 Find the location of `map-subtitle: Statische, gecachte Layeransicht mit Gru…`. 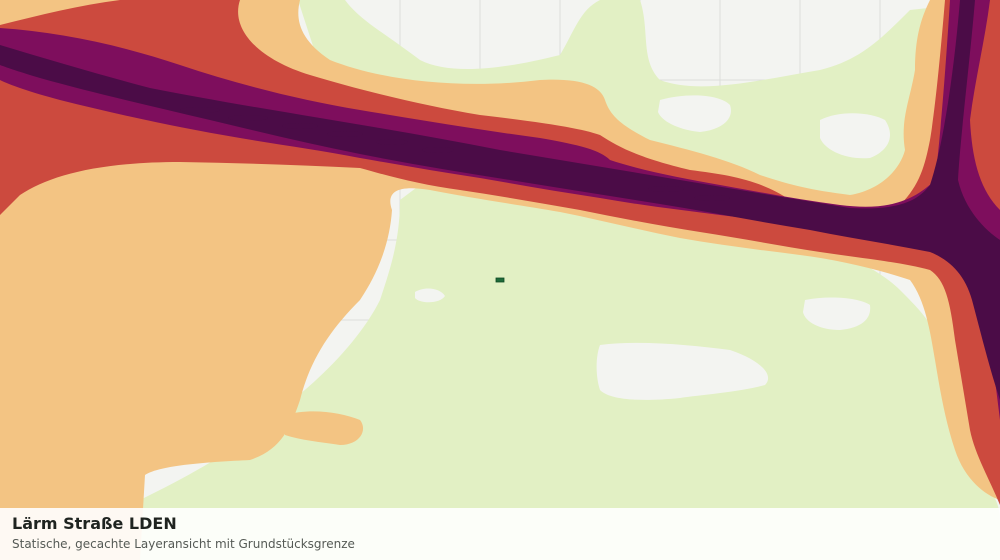

map-subtitle: Statische, gecachte Layeransicht mit Gru… is located at coordinates (183, 544).